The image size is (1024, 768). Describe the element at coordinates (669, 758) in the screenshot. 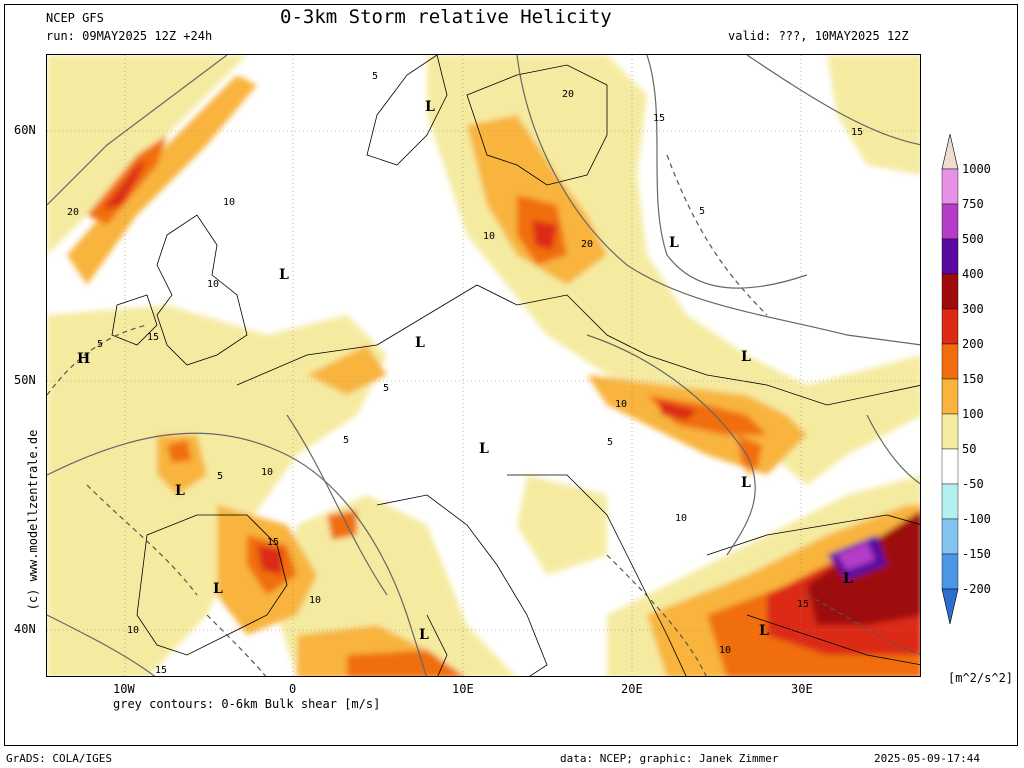

I see `footer-credit: data: NCEP; graphic: Janek Zimmer` at that location.